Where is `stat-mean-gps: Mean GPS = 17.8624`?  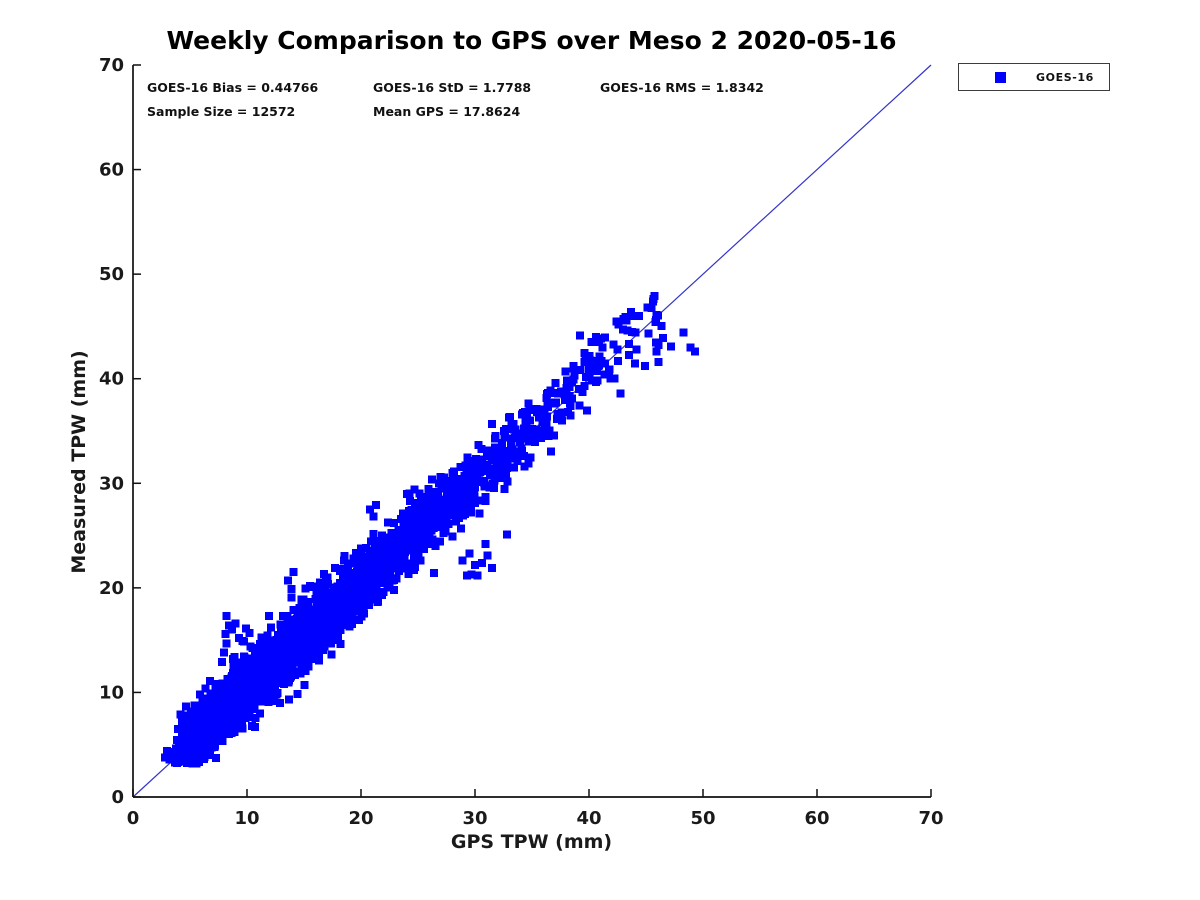
stat-mean-gps: Mean GPS = 17.8624 is located at coordinates (447, 111).